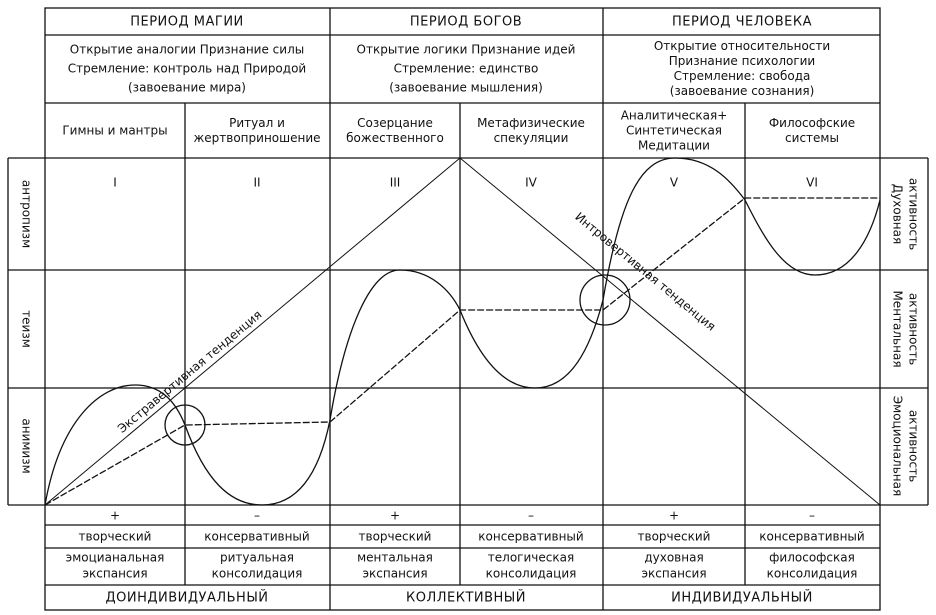 This screenshot has width=936, height=615. What do you see at coordinates (812, 183) in the screenshot?
I see `stage-numeral: VI` at bounding box center [812, 183].